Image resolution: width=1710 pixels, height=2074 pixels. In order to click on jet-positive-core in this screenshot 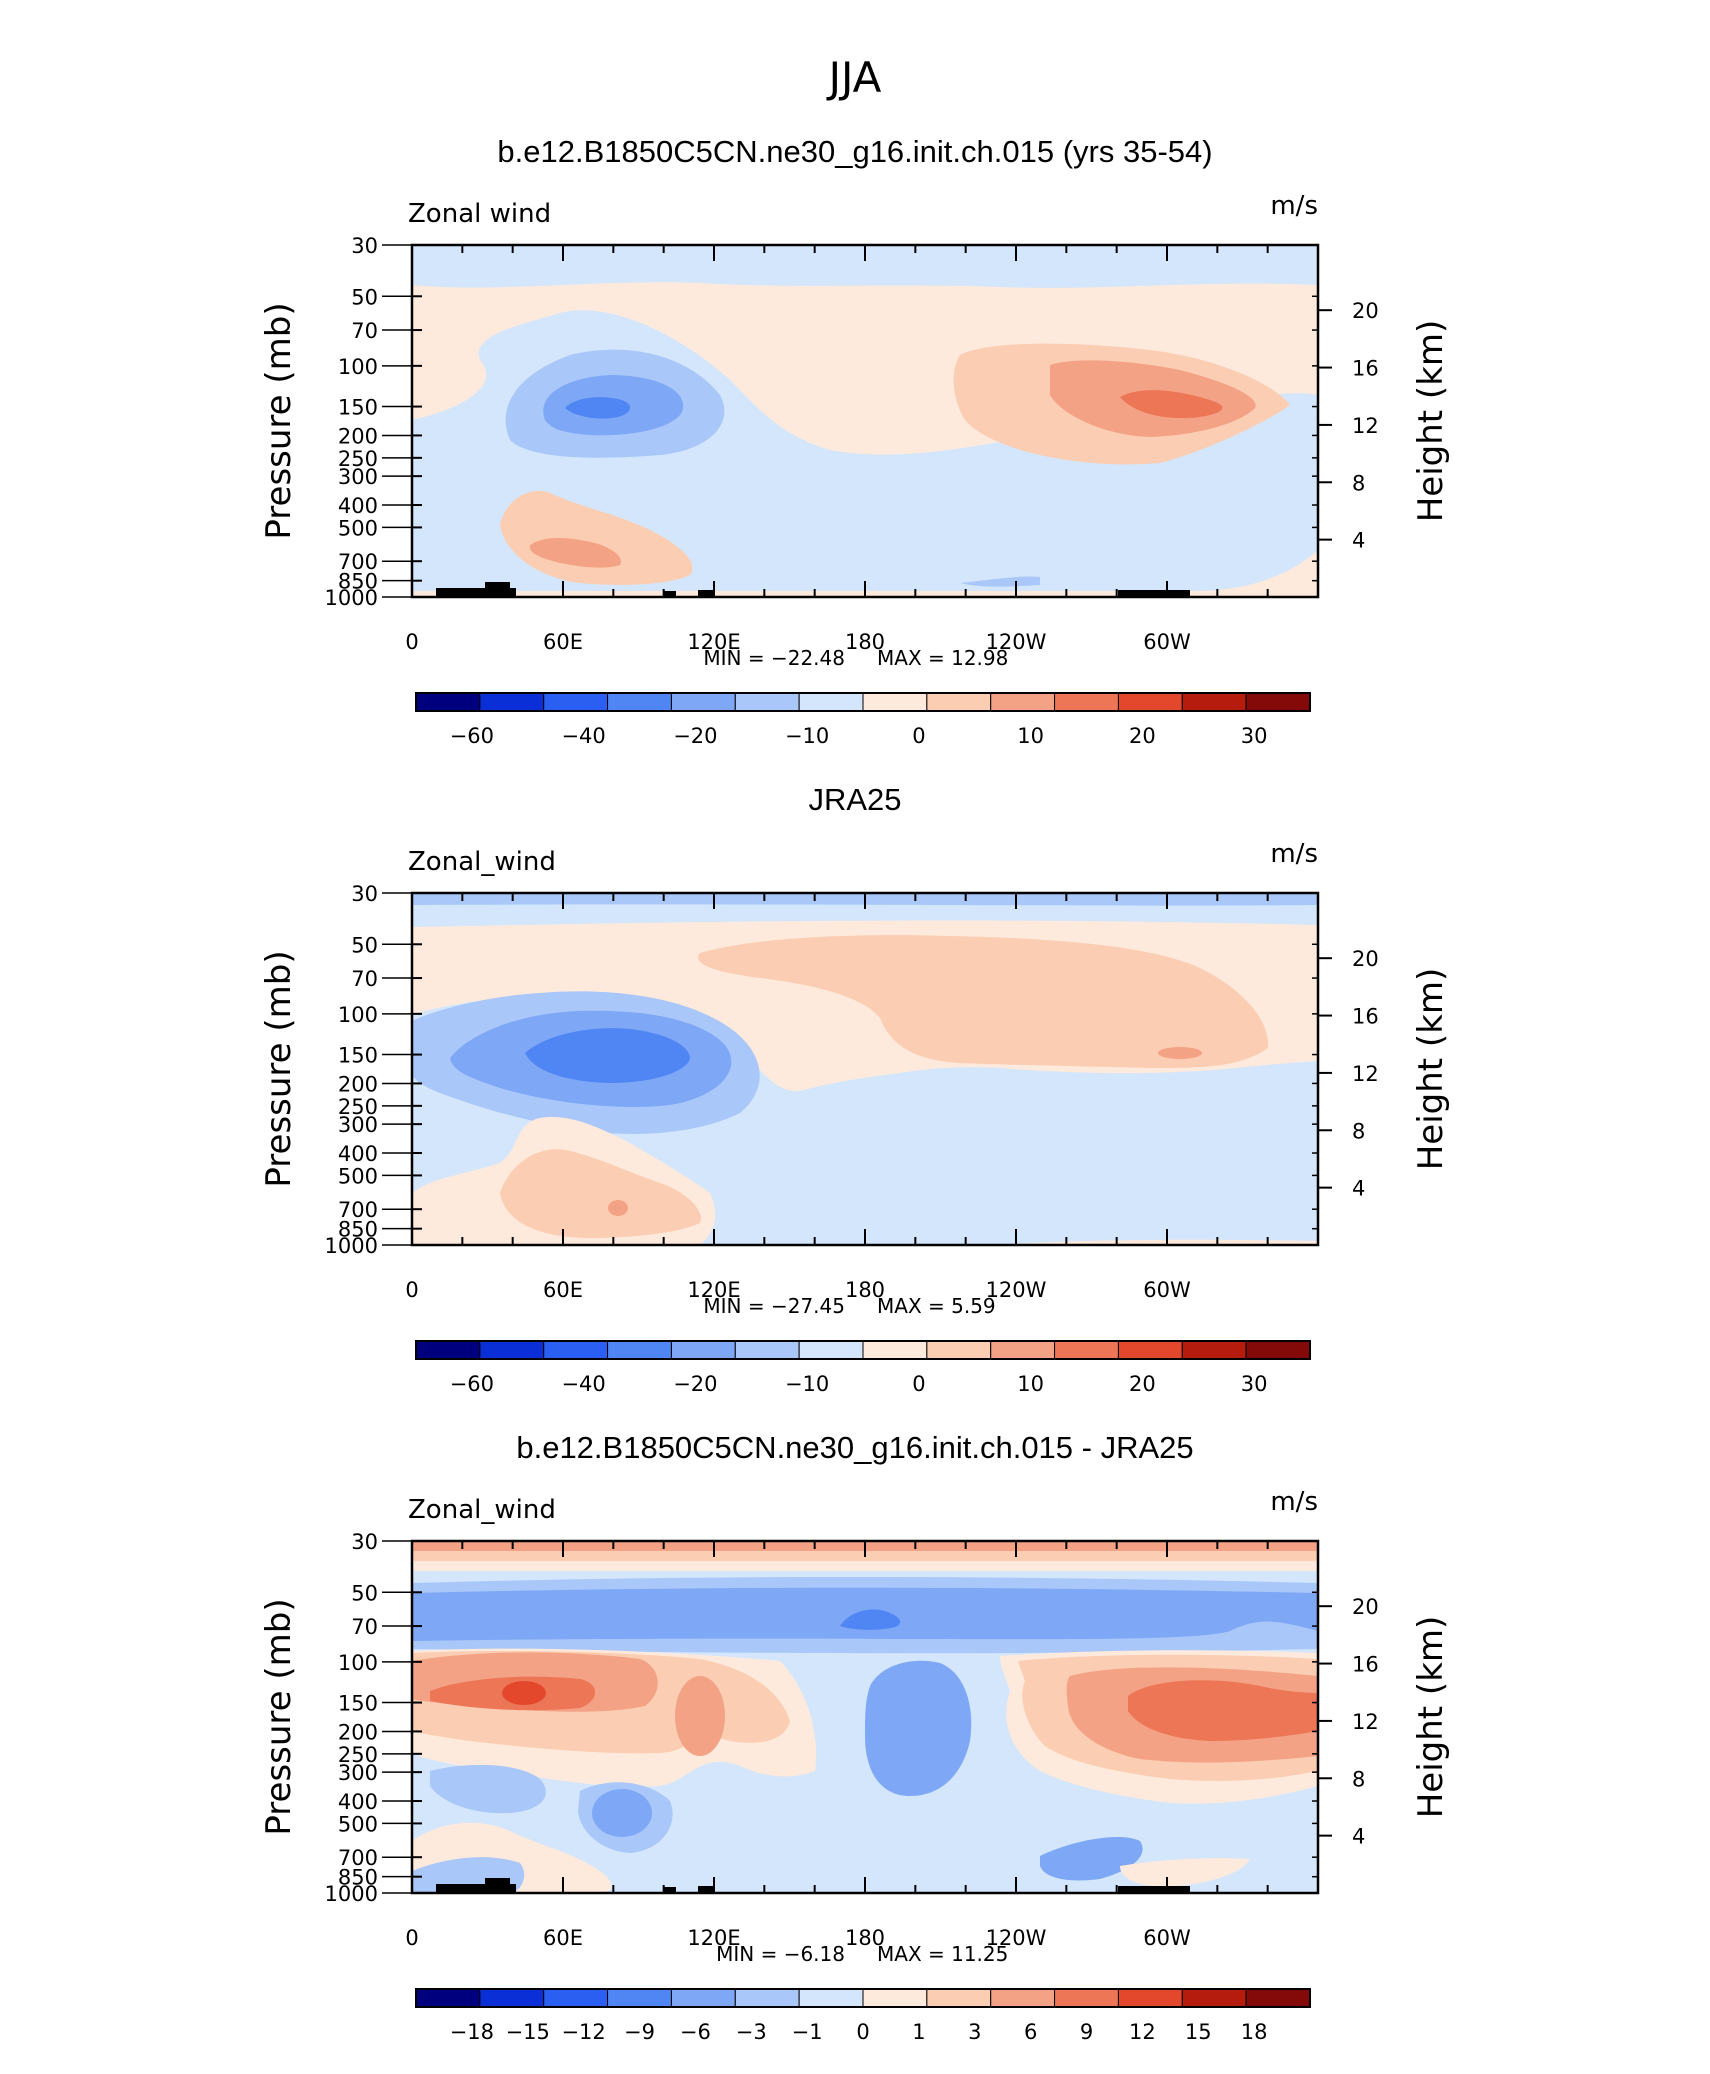, I will do `click(1171, 404)`.